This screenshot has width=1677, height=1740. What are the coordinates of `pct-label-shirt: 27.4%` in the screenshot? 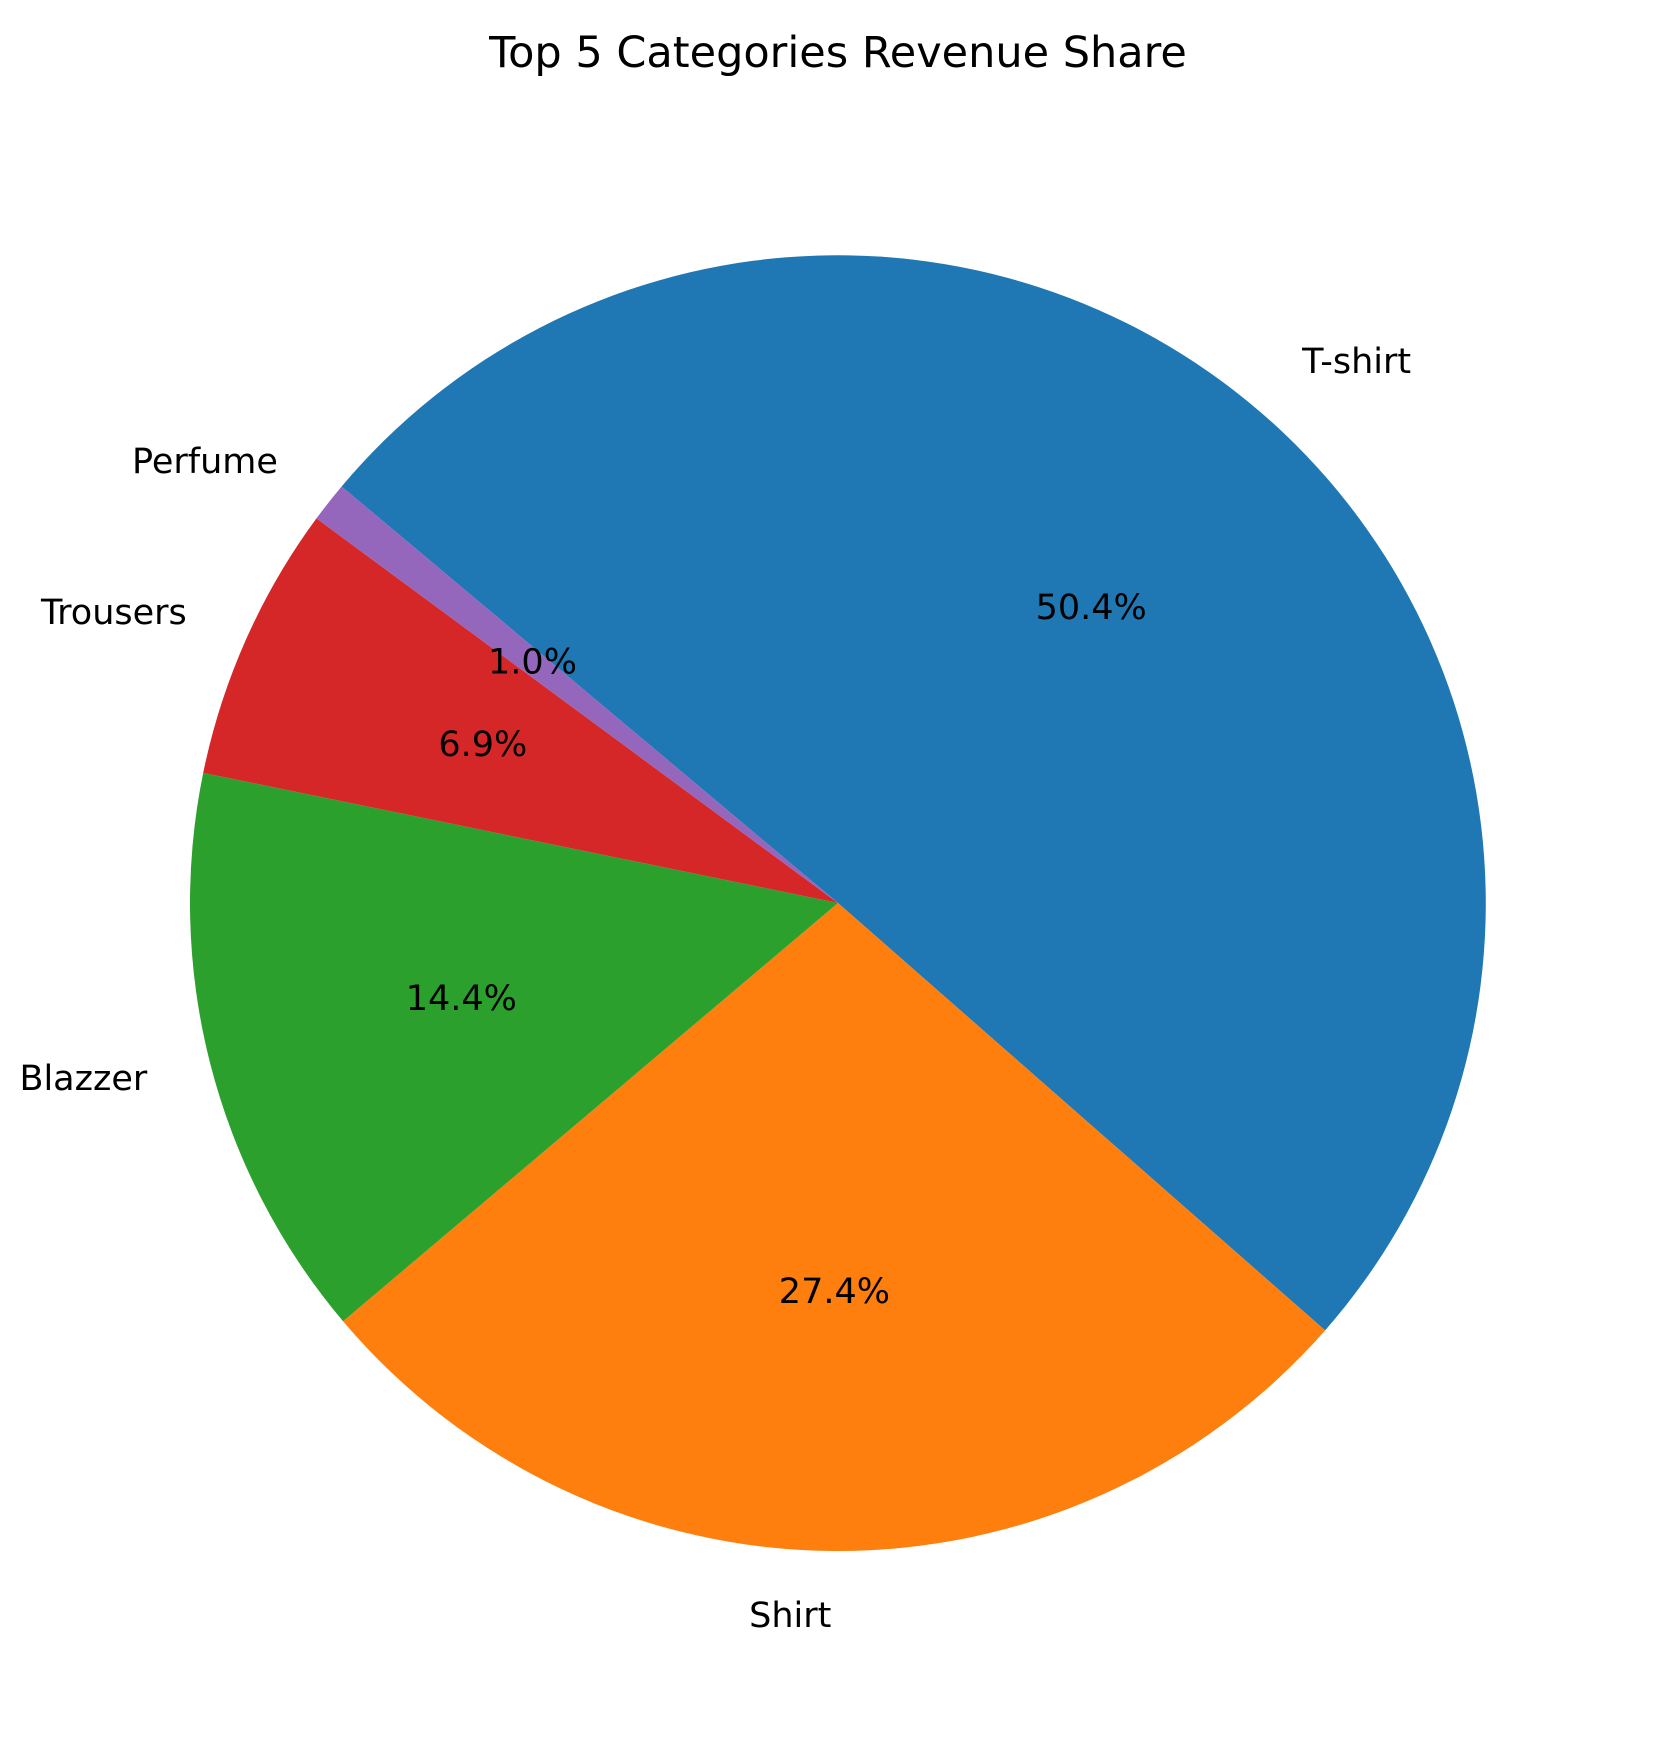 It's located at (834, 1292).